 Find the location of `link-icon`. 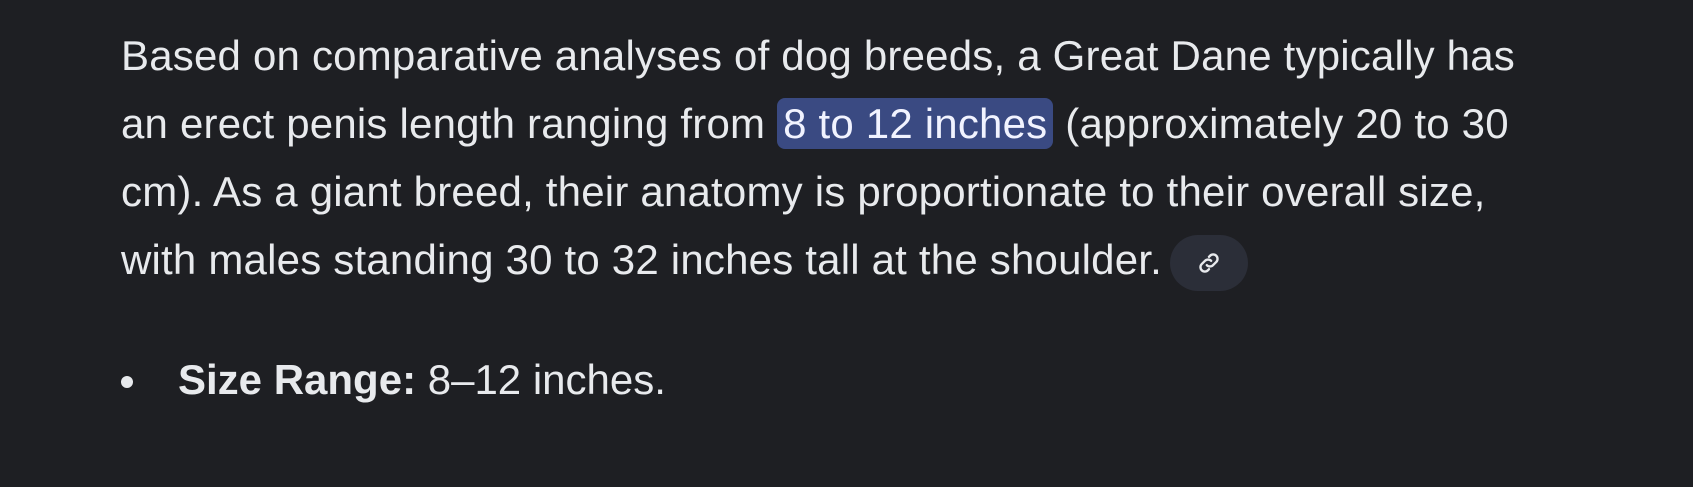

link-icon is located at coordinates (1209, 263).